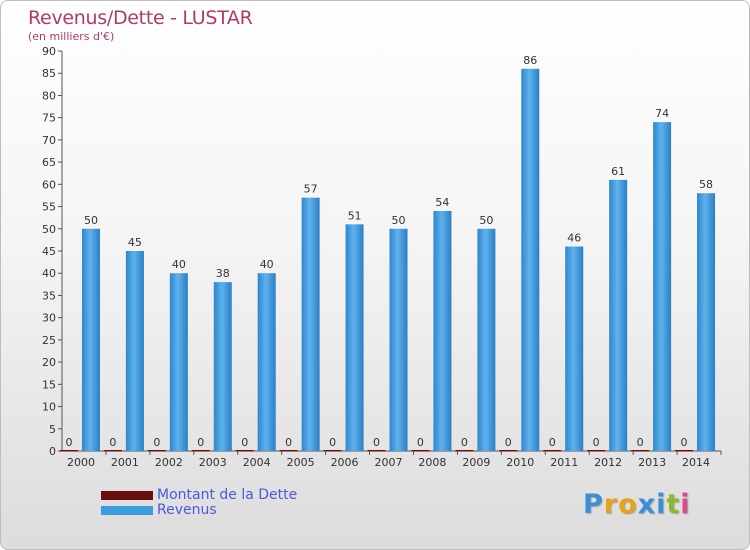 The height and width of the screenshot is (550, 750). What do you see at coordinates (127, 510) in the screenshot?
I see `legend-swatch-revenus` at bounding box center [127, 510].